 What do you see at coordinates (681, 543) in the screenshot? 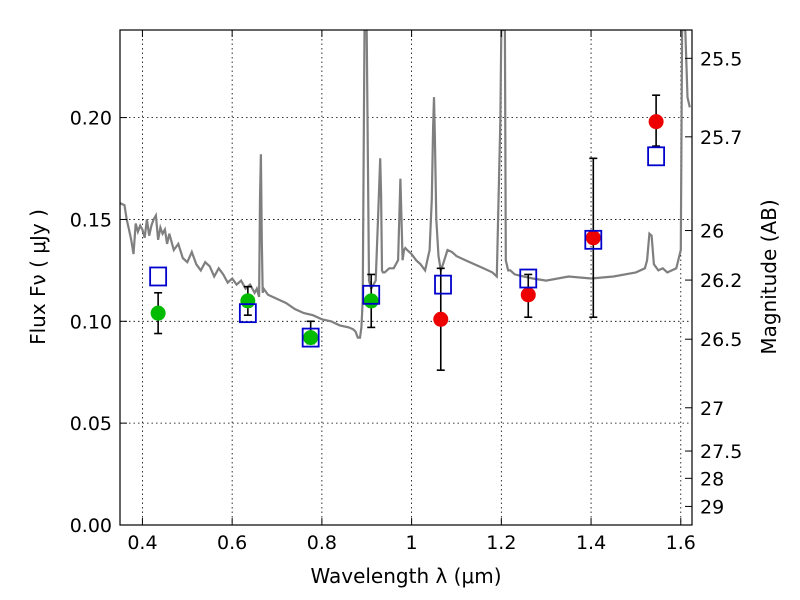
I see `x-tick-label: 1.6` at bounding box center [681, 543].